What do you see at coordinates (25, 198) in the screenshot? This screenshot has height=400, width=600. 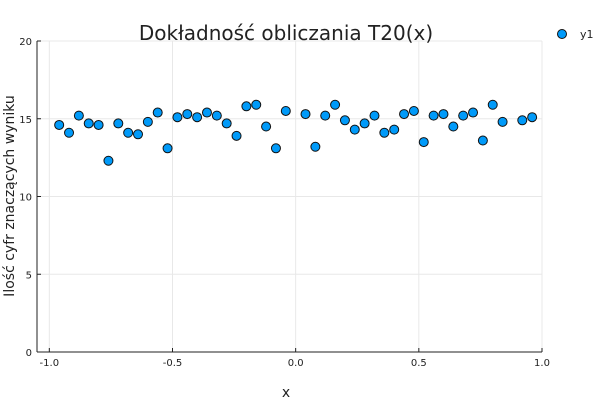 I see `y-tick-label: 10` at bounding box center [25, 198].